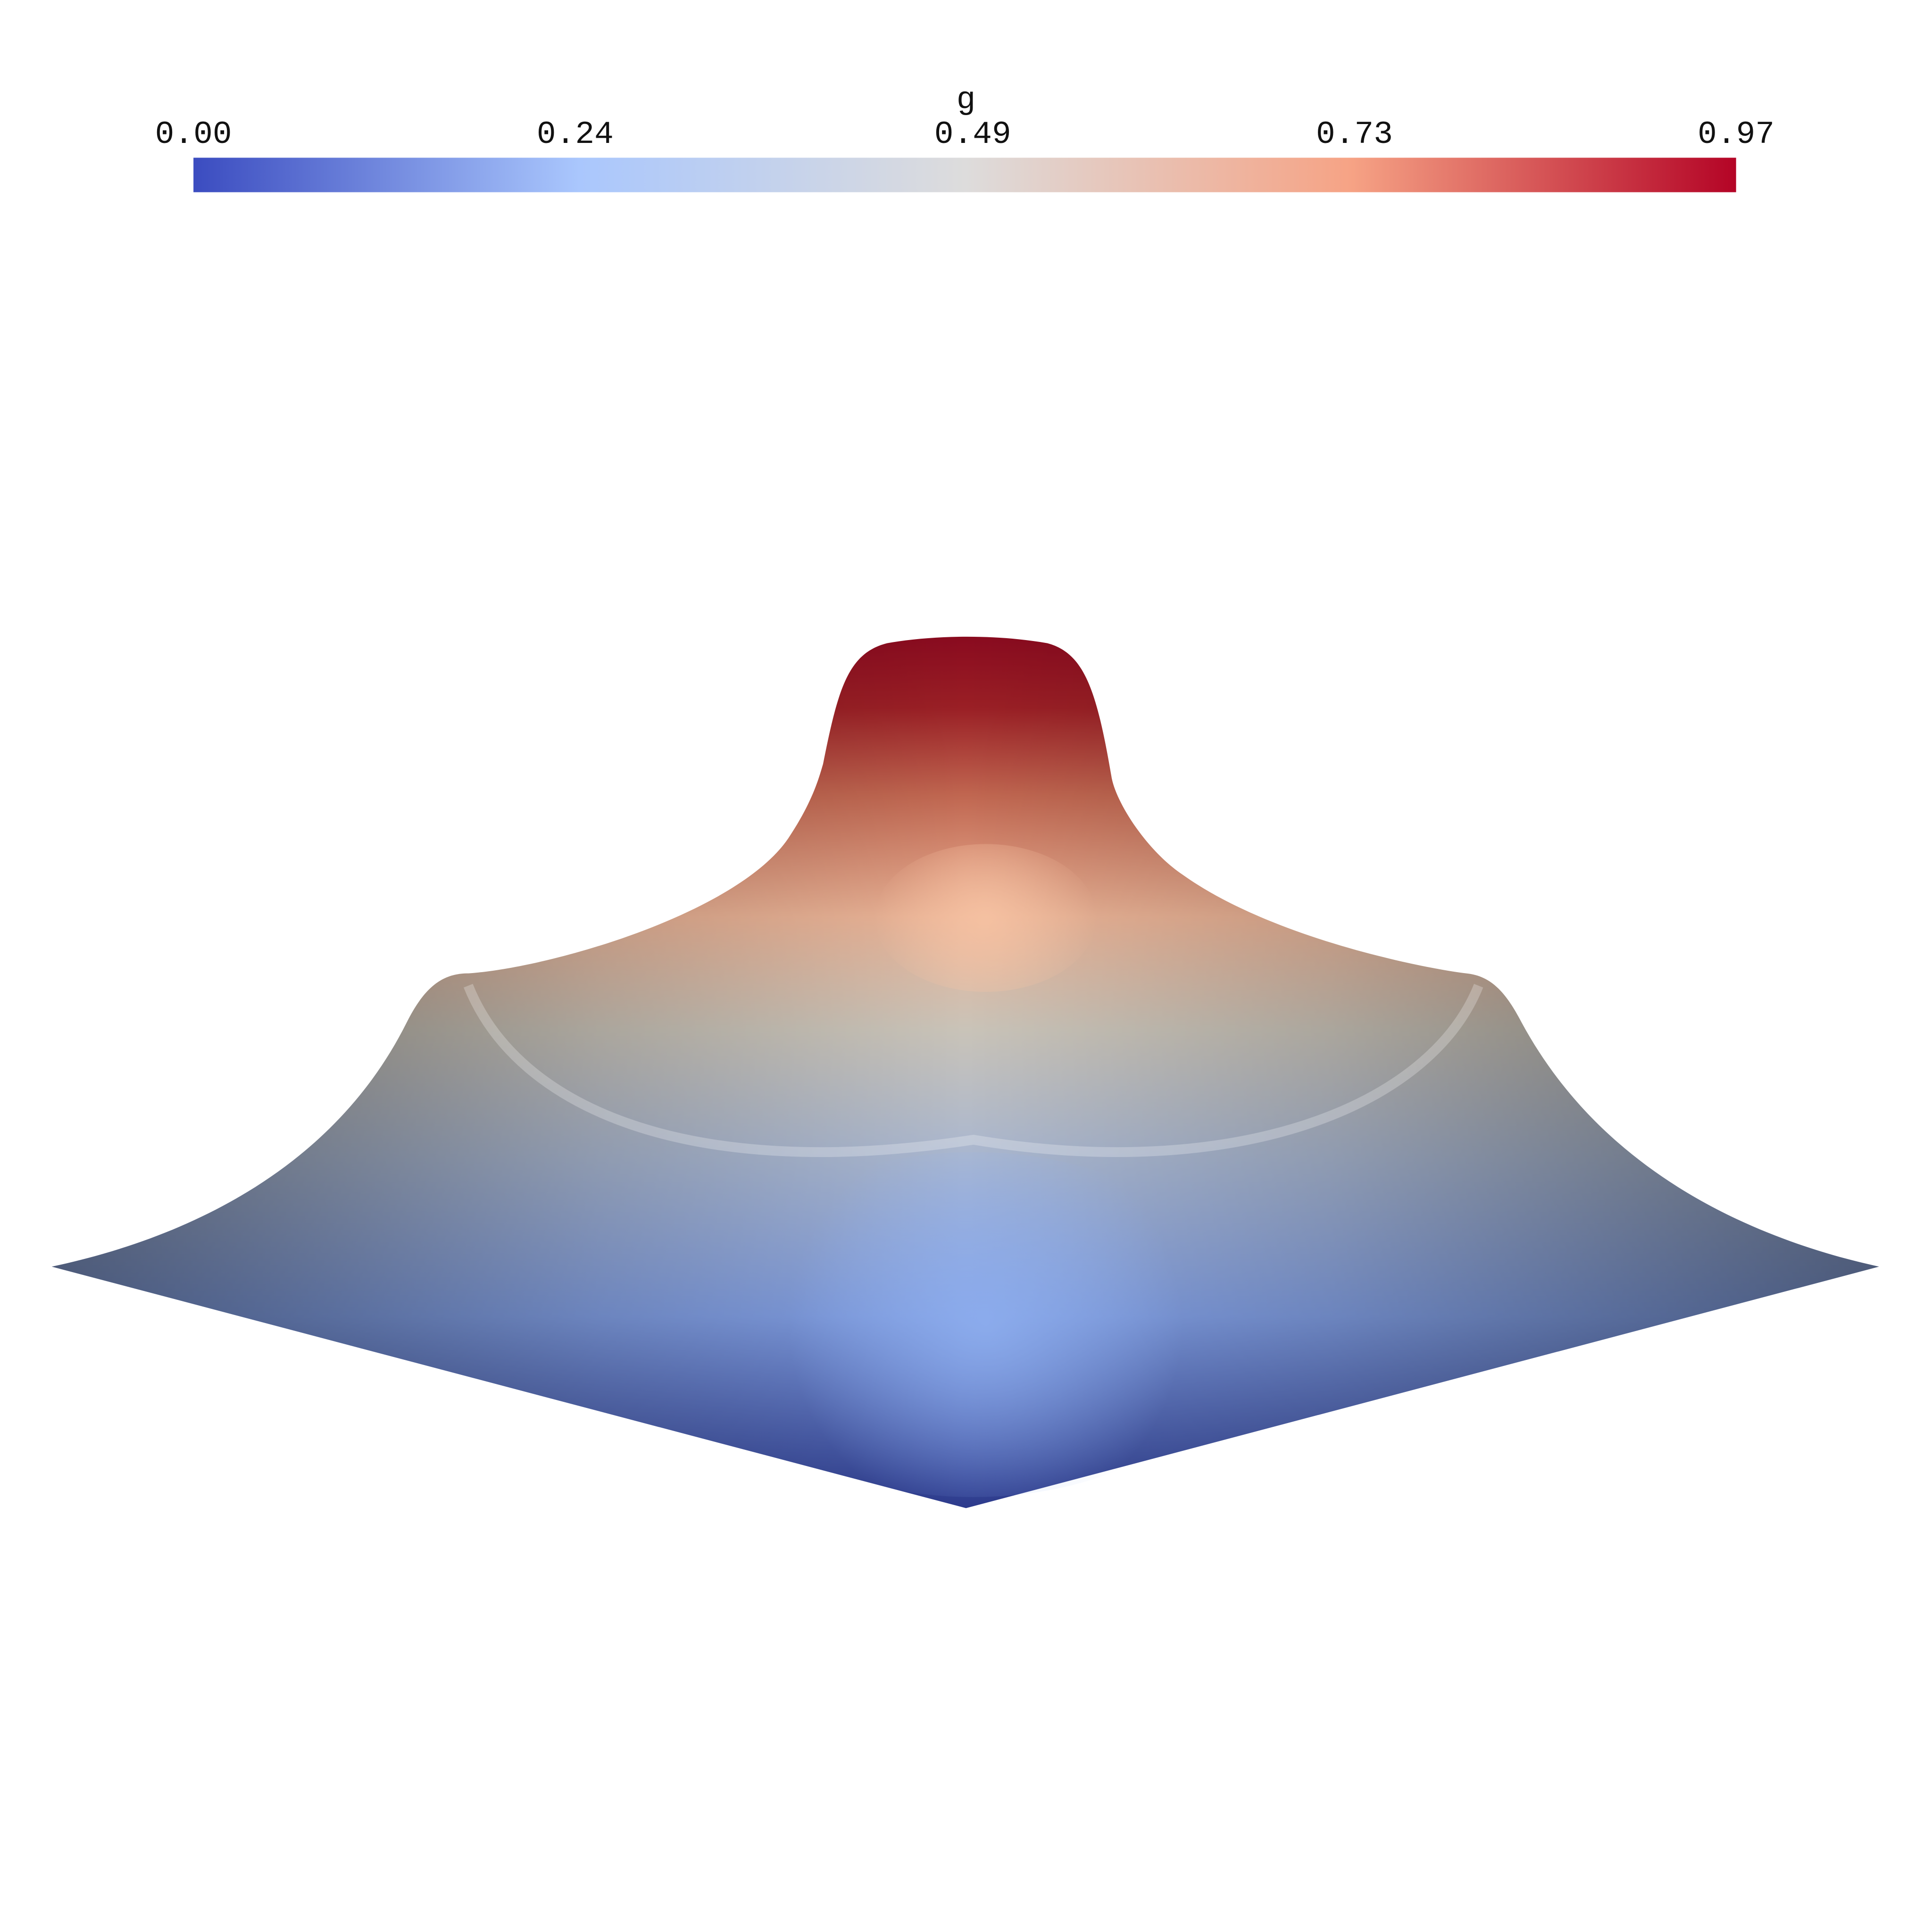 This screenshot has width=1932, height=1932. Describe the element at coordinates (194, 135) in the screenshot. I see `colorbar-tick-label: 0.00` at that location.